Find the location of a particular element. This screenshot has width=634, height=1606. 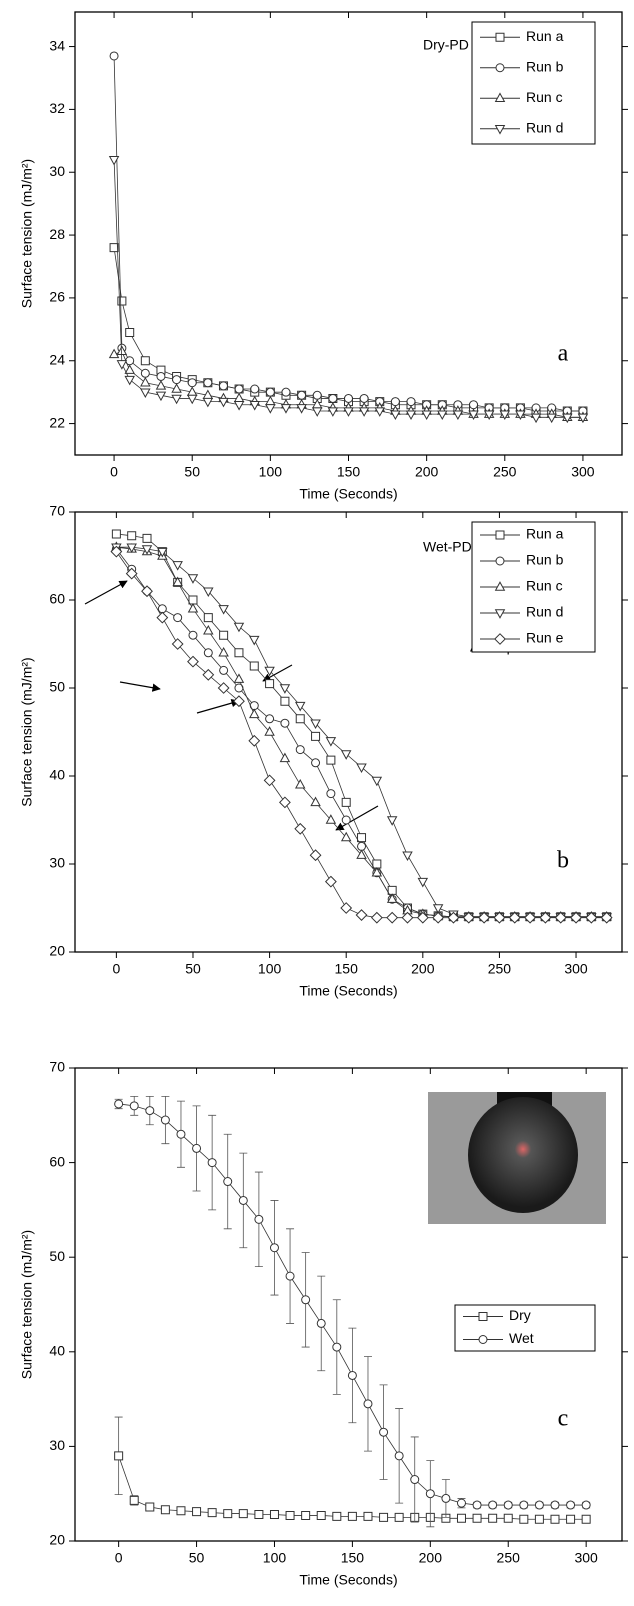

x-tick-label: 50 is located at coordinates (197, 1558).